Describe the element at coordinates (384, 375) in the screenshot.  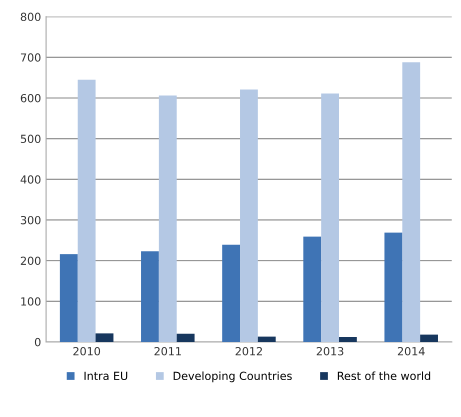
I see `legend-label: Rest of the world` at that location.